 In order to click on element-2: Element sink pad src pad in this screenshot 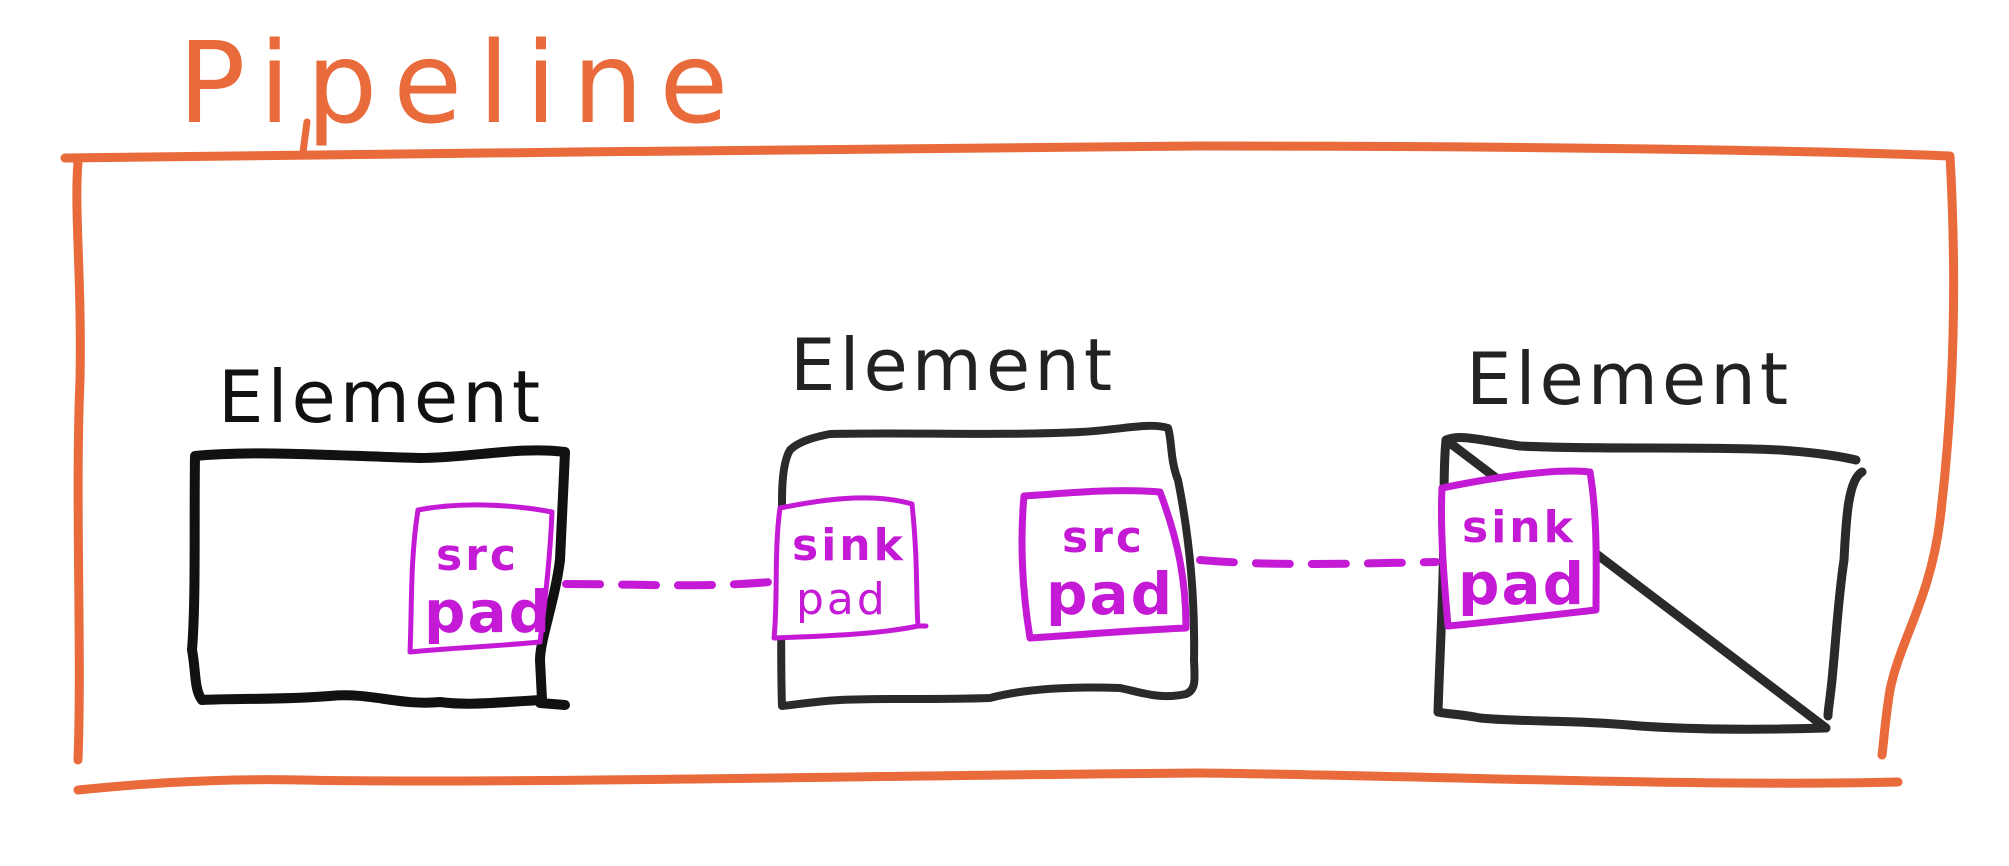, I will do `click(985, 516)`.